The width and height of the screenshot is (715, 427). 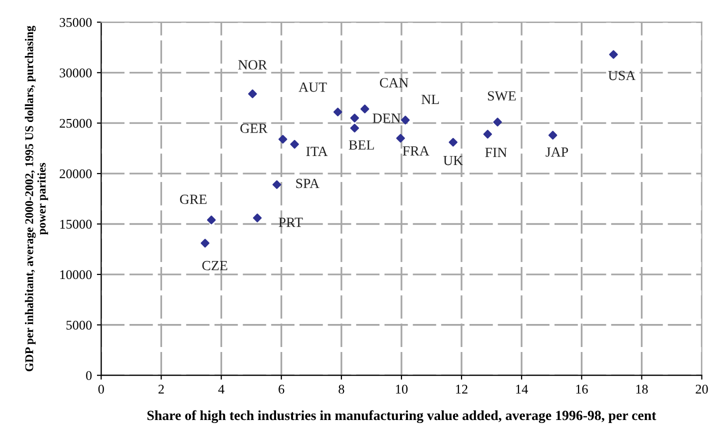 I want to click on x-tick-label: 2, so click(x=161, y=389).